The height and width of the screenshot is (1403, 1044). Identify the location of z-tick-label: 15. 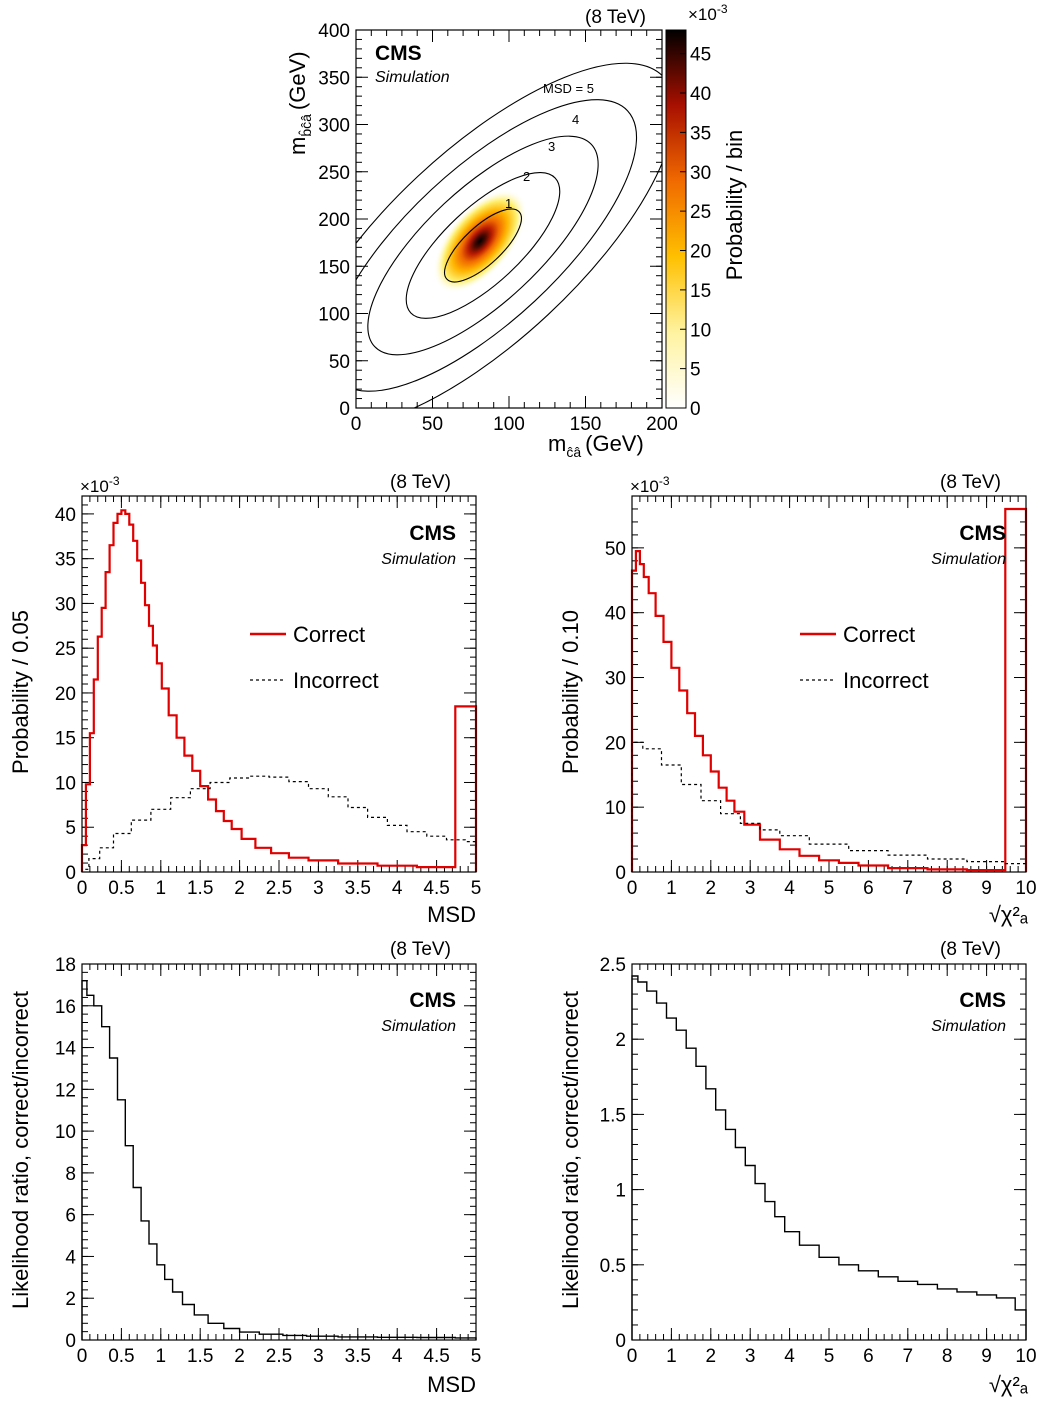
(700, 291).